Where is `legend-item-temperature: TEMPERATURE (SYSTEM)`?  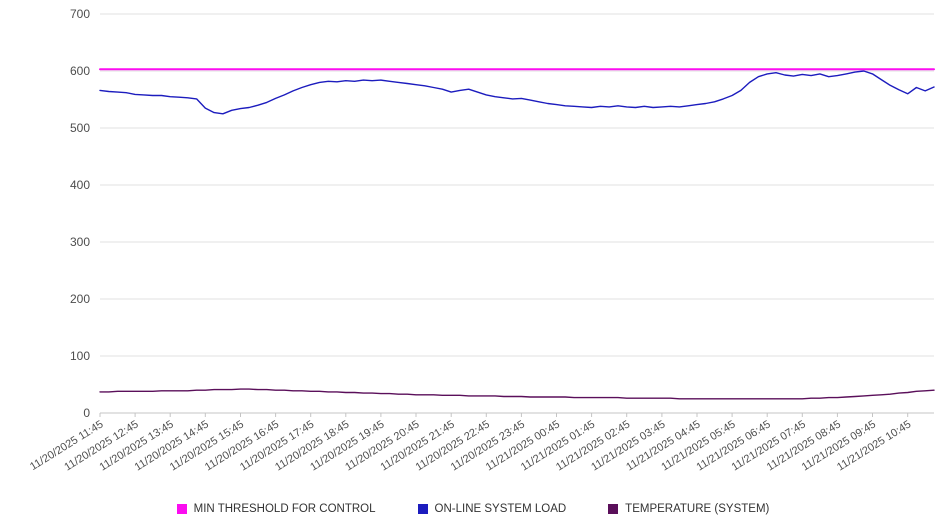 legend-item-temperature: TEMPERATURE (SYSTEM) is located at coordinates (688, 509).